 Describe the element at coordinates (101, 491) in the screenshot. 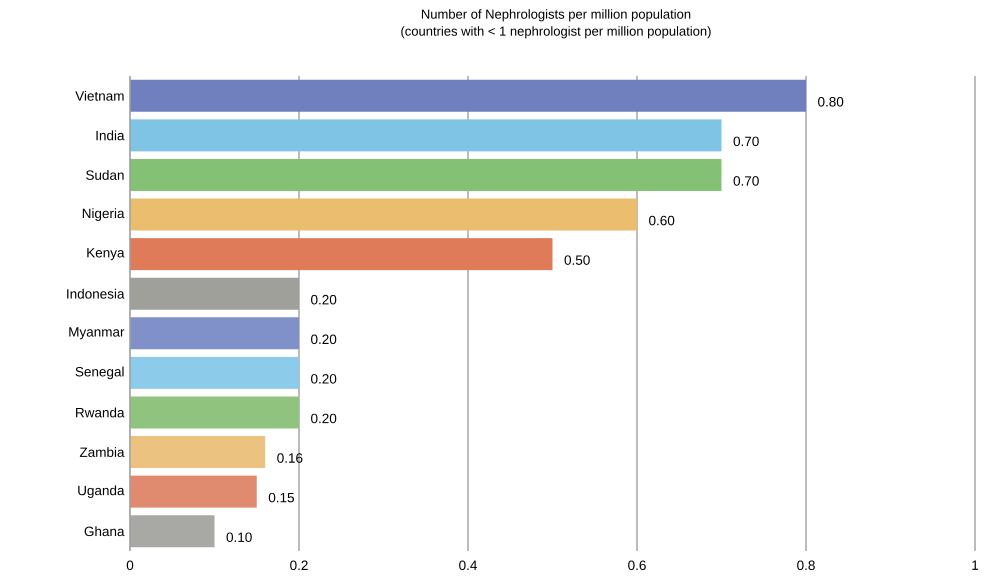

I see `y-tick-label: Uganda` at that location.